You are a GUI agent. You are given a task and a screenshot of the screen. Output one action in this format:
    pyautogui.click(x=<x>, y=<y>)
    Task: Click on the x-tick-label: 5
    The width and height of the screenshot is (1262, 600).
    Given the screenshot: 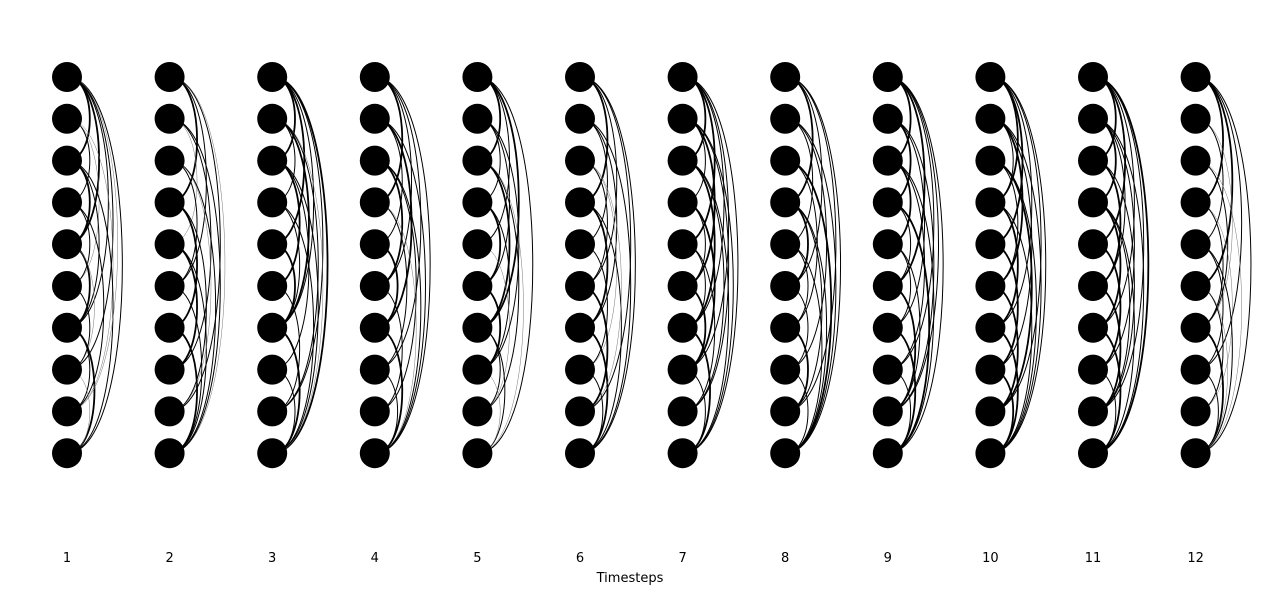 What is the action you would take?
    pyautogui.click(x=477, y=558)
    